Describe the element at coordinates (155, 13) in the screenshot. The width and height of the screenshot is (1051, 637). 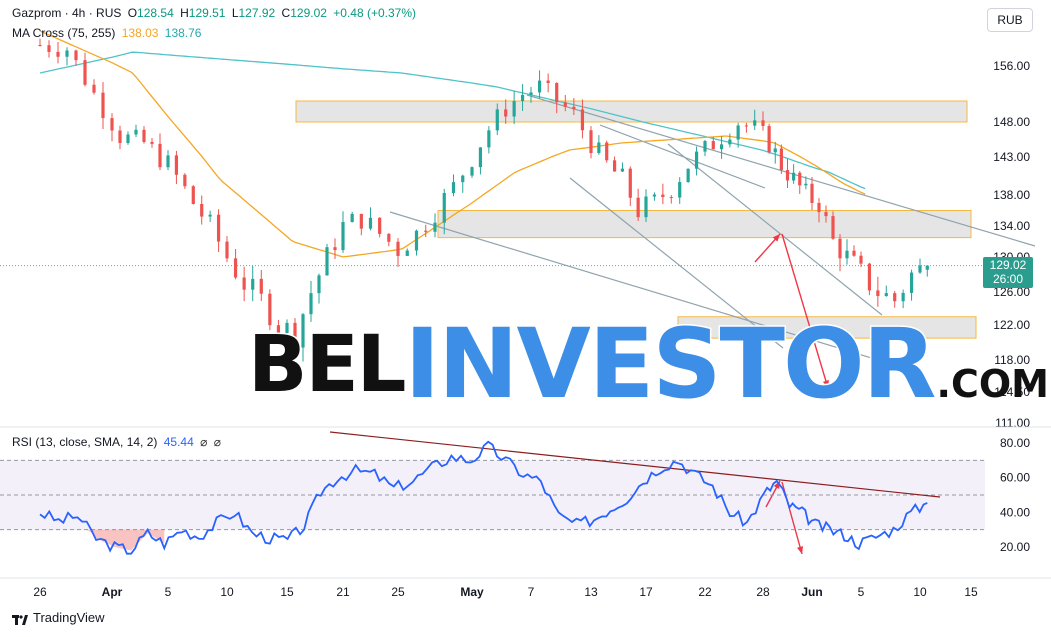
I see `open-value: 128.54` at that location.